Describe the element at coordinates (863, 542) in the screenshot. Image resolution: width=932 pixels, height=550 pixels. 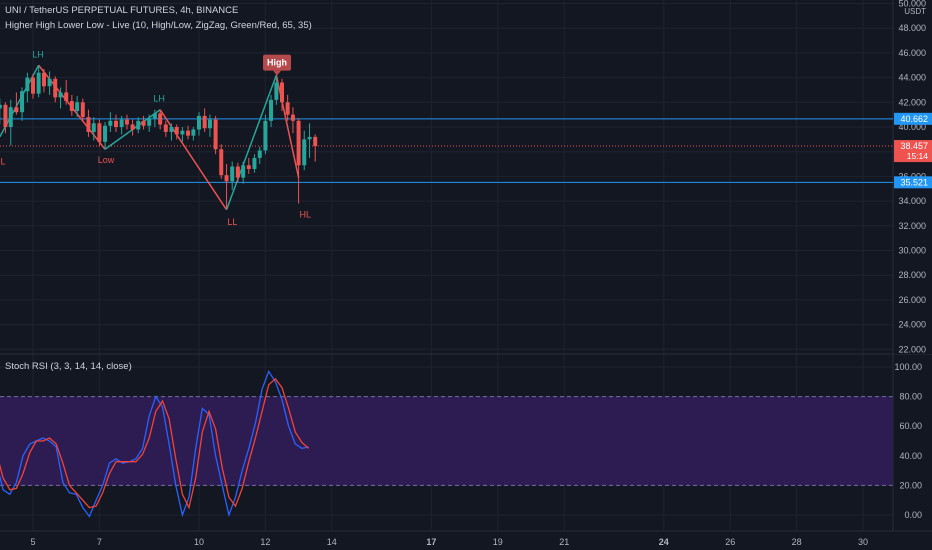
I see `time-tick-label: 30` at that location.